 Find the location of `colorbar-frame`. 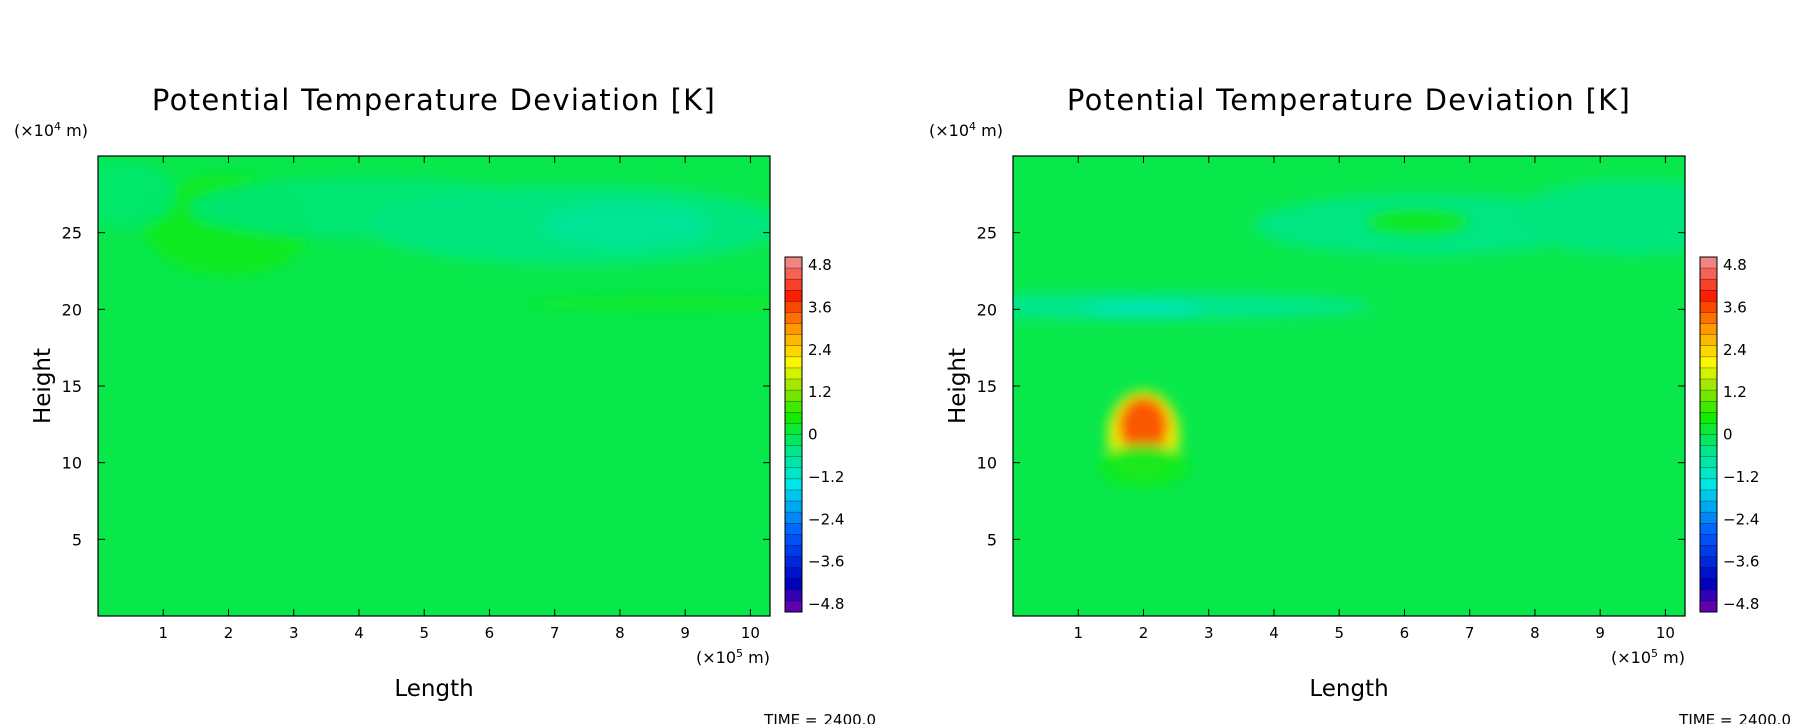

colorbar-frame is located at coordinates (793, 434).